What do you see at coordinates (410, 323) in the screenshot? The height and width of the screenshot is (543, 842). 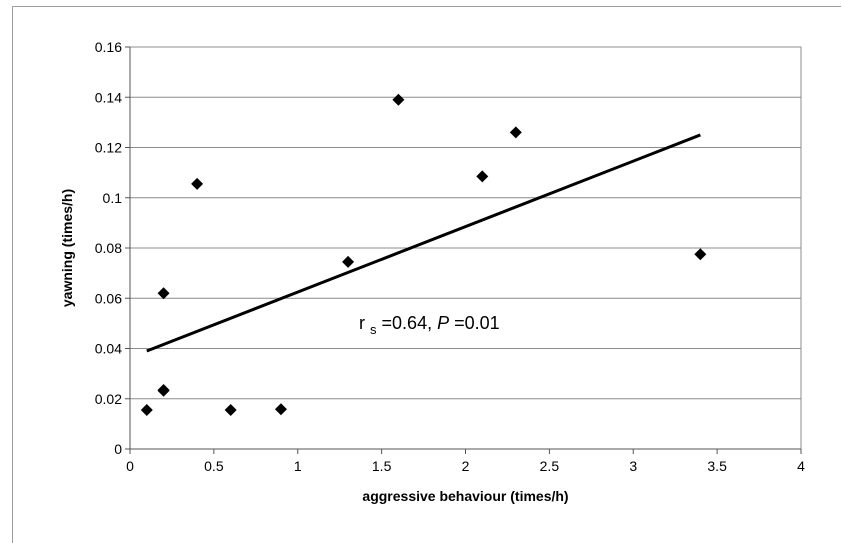 I see `rs-value: =0.64,` at bounding box center [410, 323].